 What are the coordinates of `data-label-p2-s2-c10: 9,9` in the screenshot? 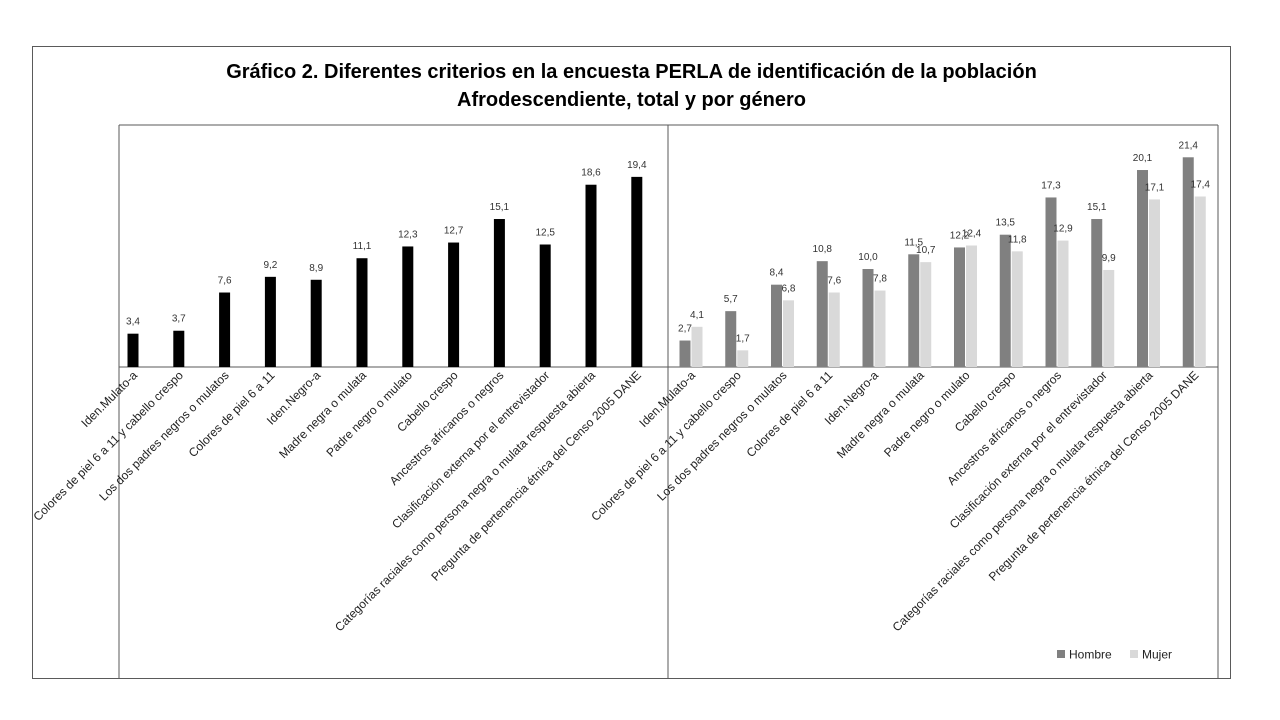 It's located at (1109, 258).